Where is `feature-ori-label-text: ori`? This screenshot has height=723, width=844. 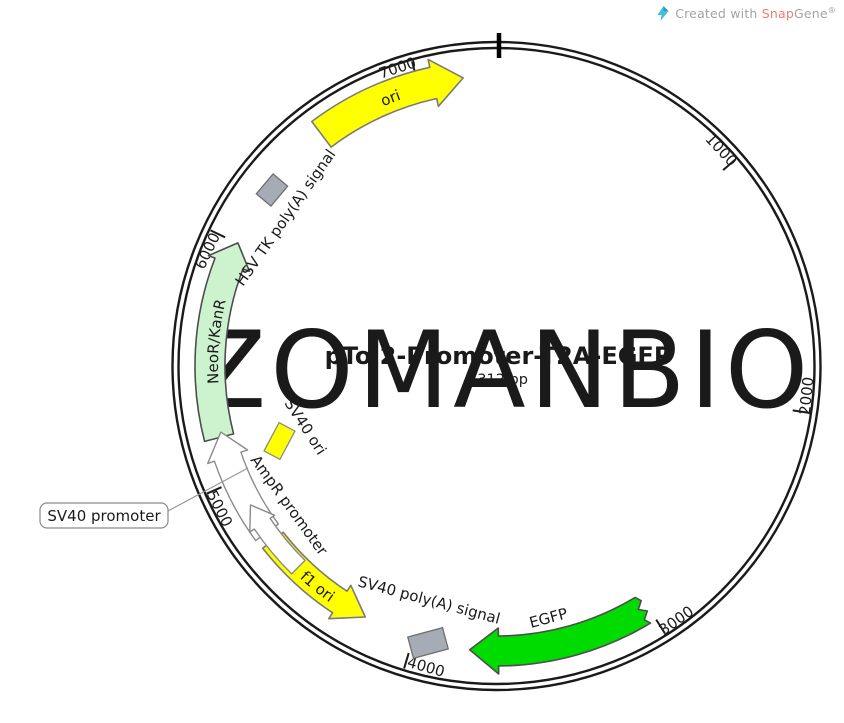
feature-ori-label-text: ori is located at coordinates (390, 98).